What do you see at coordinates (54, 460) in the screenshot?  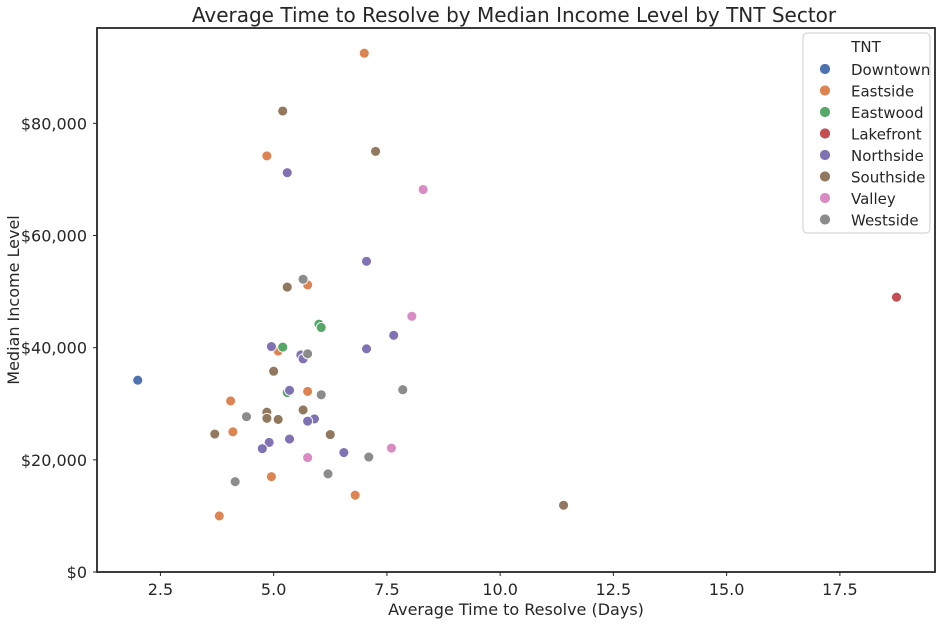 I see `y-tick-label: $20,000` at bounding box center [54, 460].